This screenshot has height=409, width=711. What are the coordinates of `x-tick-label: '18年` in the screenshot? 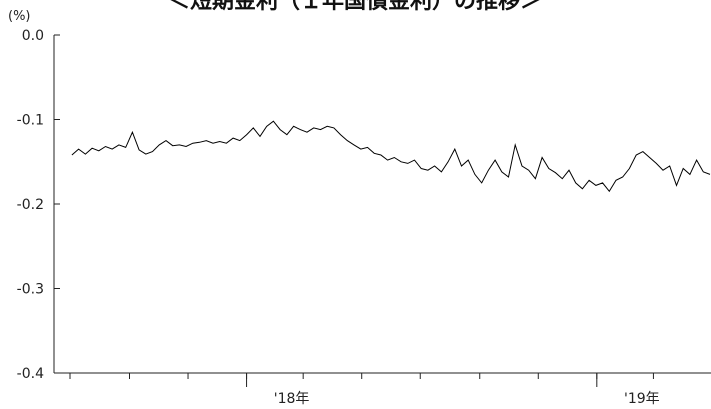 It's located at (292, 399).